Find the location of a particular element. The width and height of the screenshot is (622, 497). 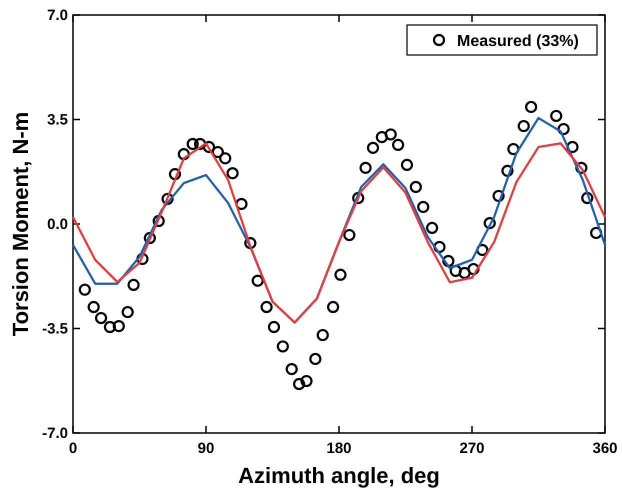

x-tick-label: 180 is located at coordinates (339, 448).